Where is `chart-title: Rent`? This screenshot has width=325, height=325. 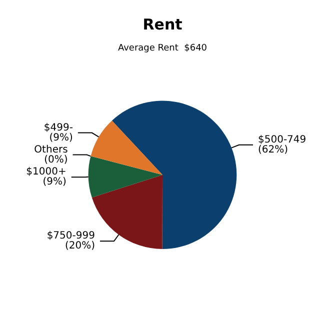
chart-title: Rent is located at coordinates (162, 25).